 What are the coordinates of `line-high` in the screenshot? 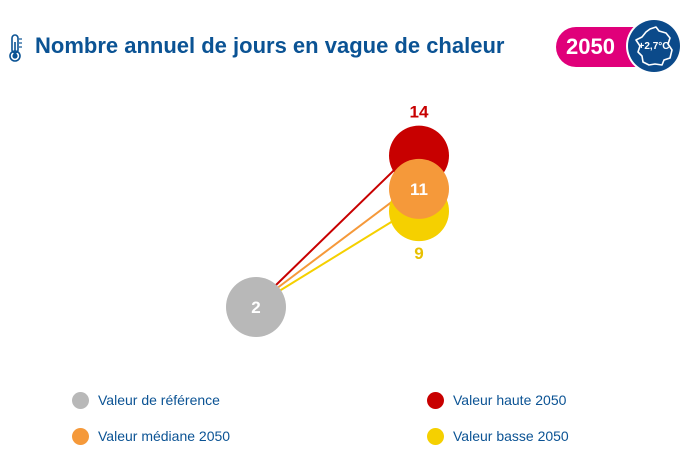 It's located at (342, 220).